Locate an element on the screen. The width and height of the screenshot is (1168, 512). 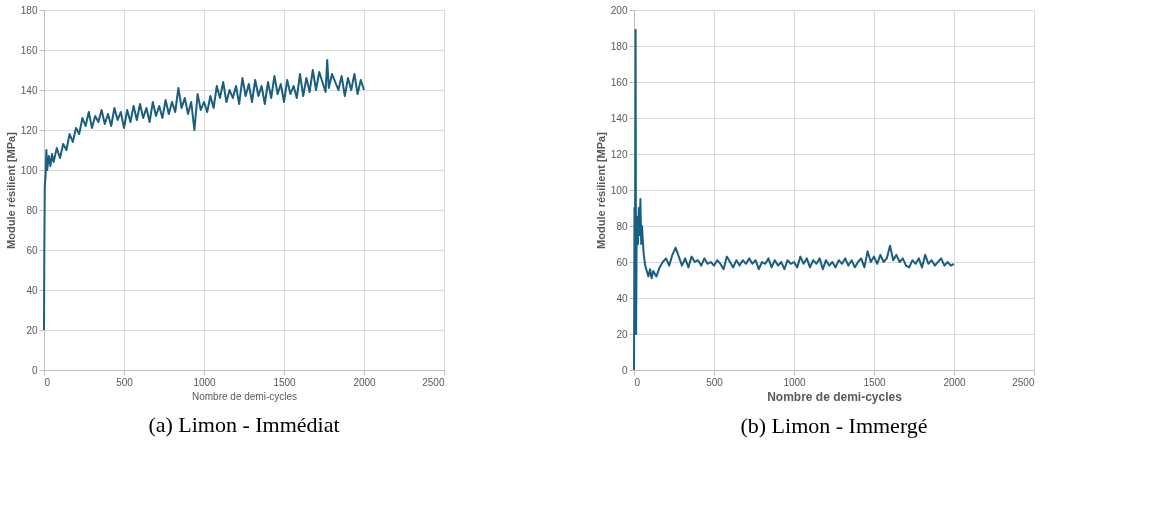
text: (b) Limon - Immergé is located at coordinates (834, 425).